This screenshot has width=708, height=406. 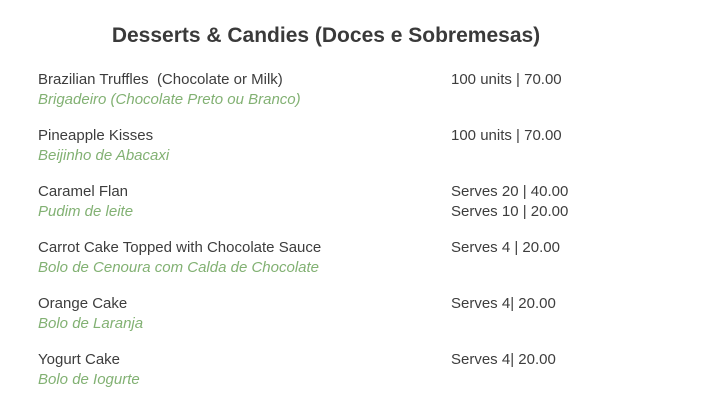 What do you see at coordinates (83, 303) in the screenshot?
I see `item-name-en: Orange Cake` at bounding box center [83, 303].